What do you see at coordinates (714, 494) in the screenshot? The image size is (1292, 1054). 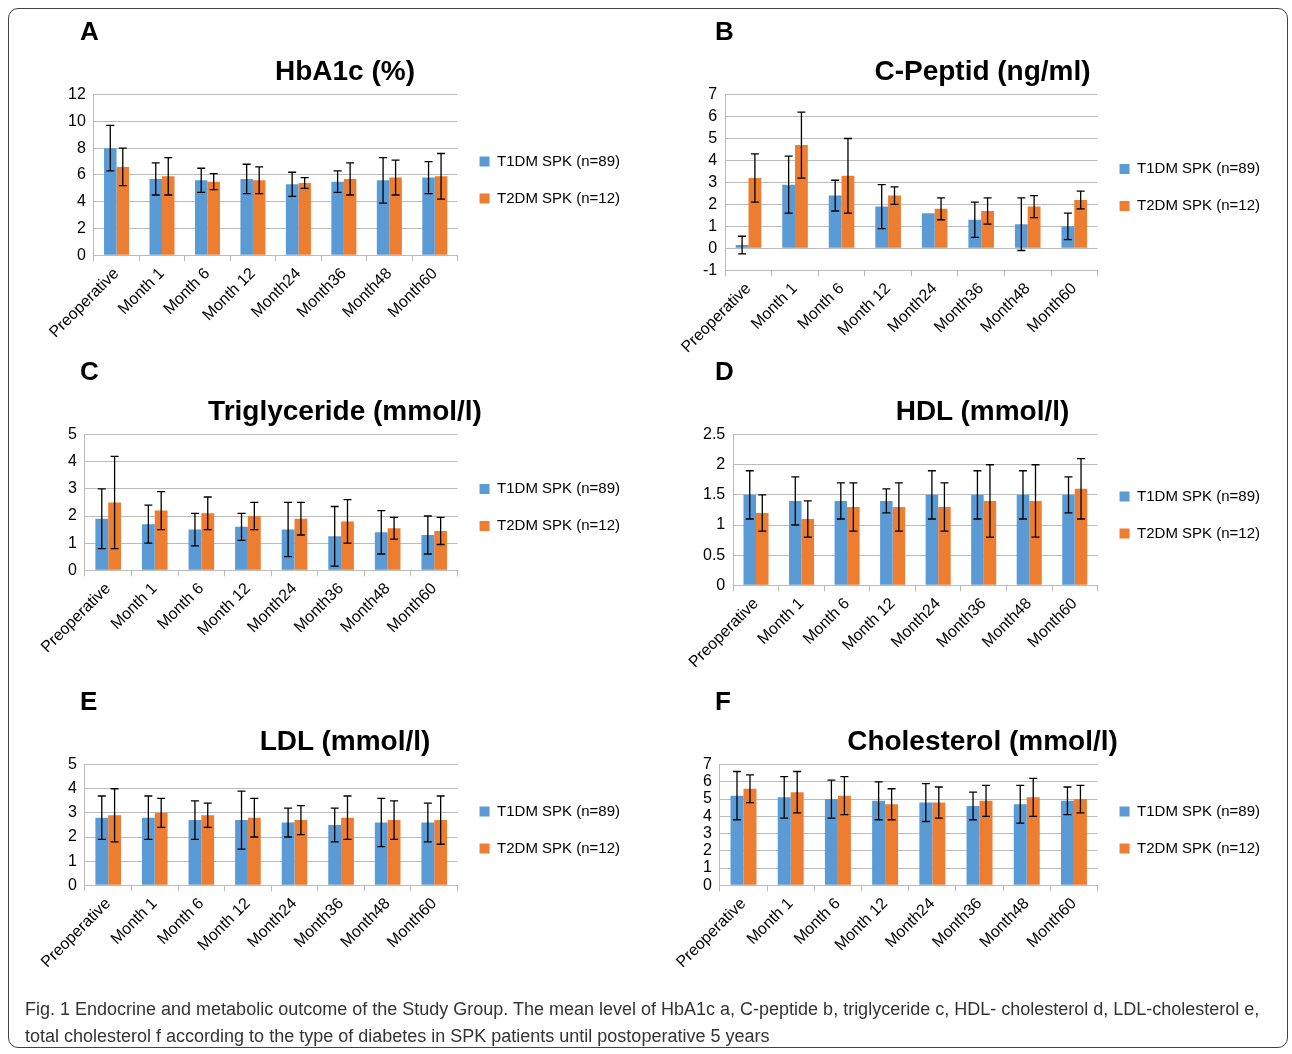 I see `y-tick-label: 1.5` at bounding box center [714, 494].